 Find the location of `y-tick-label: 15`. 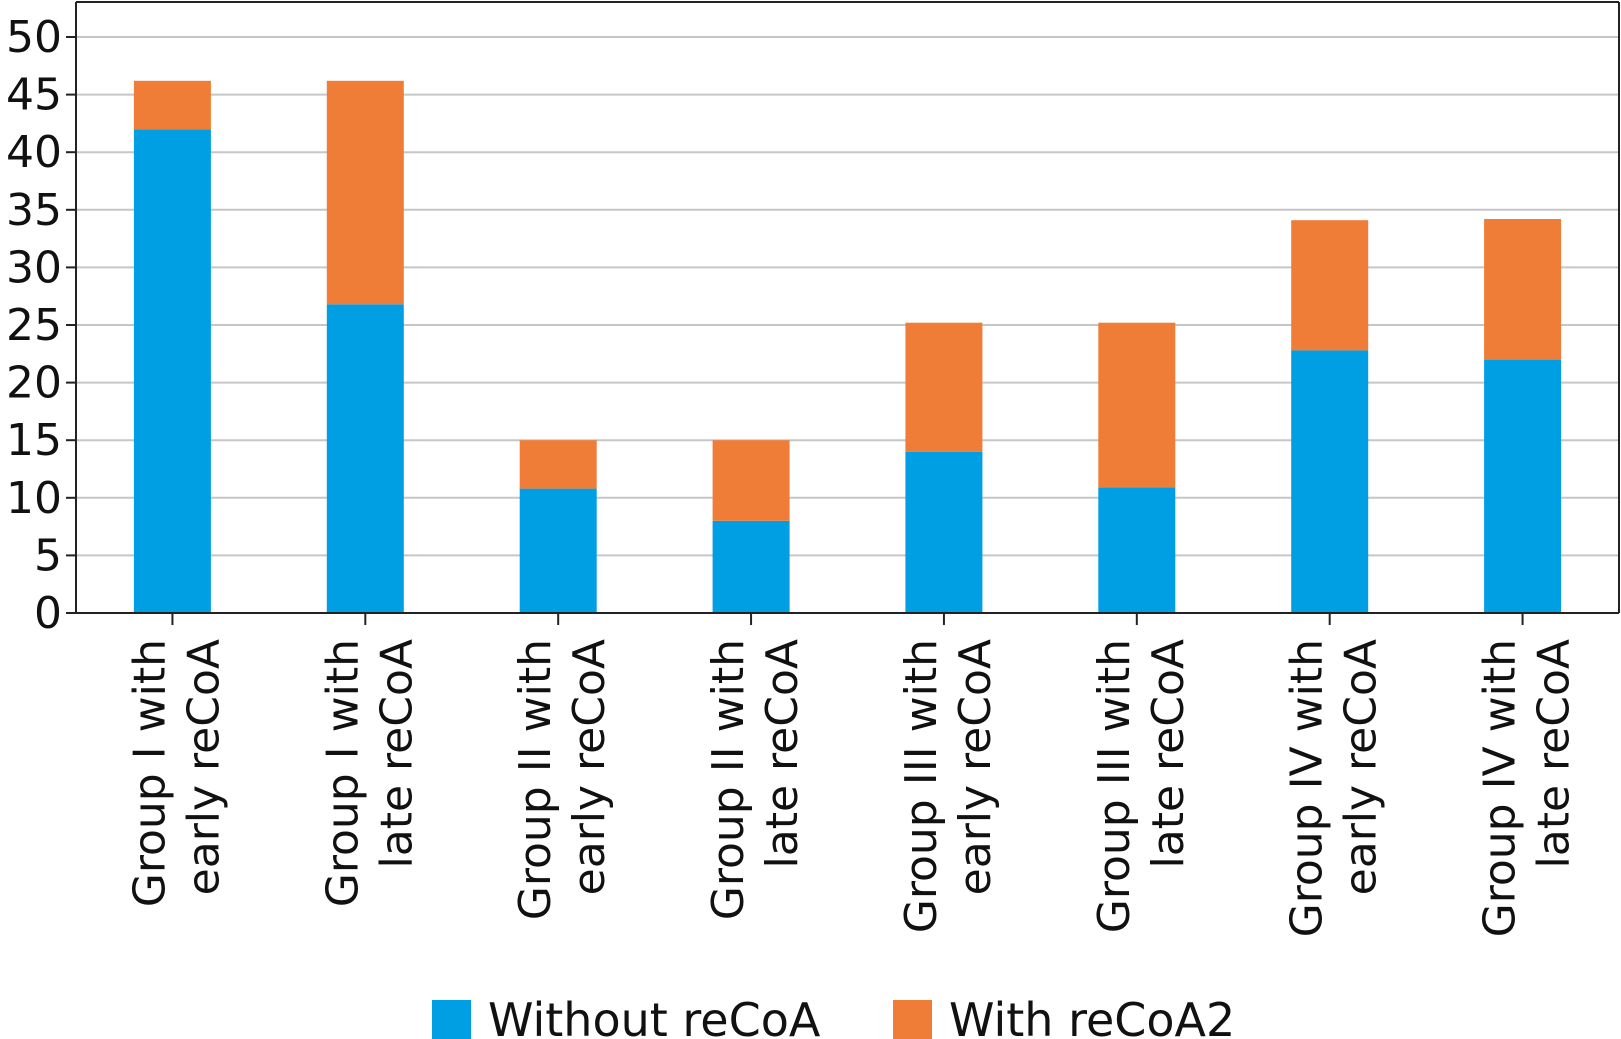

y-tick-label: 15 is located at coordinates (34, 440).